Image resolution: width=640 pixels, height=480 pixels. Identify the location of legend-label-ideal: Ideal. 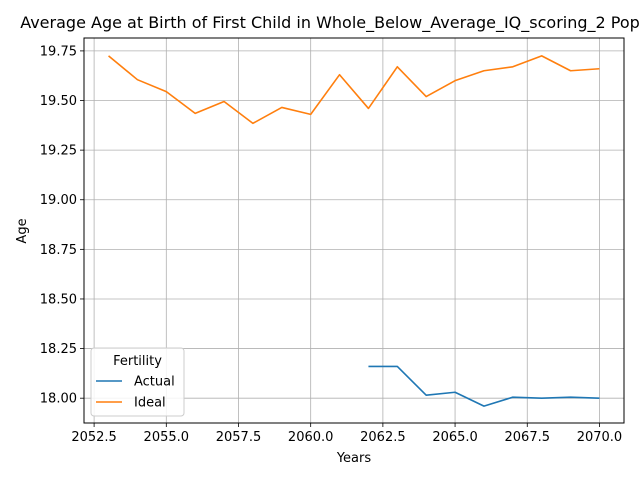
(150, 403).